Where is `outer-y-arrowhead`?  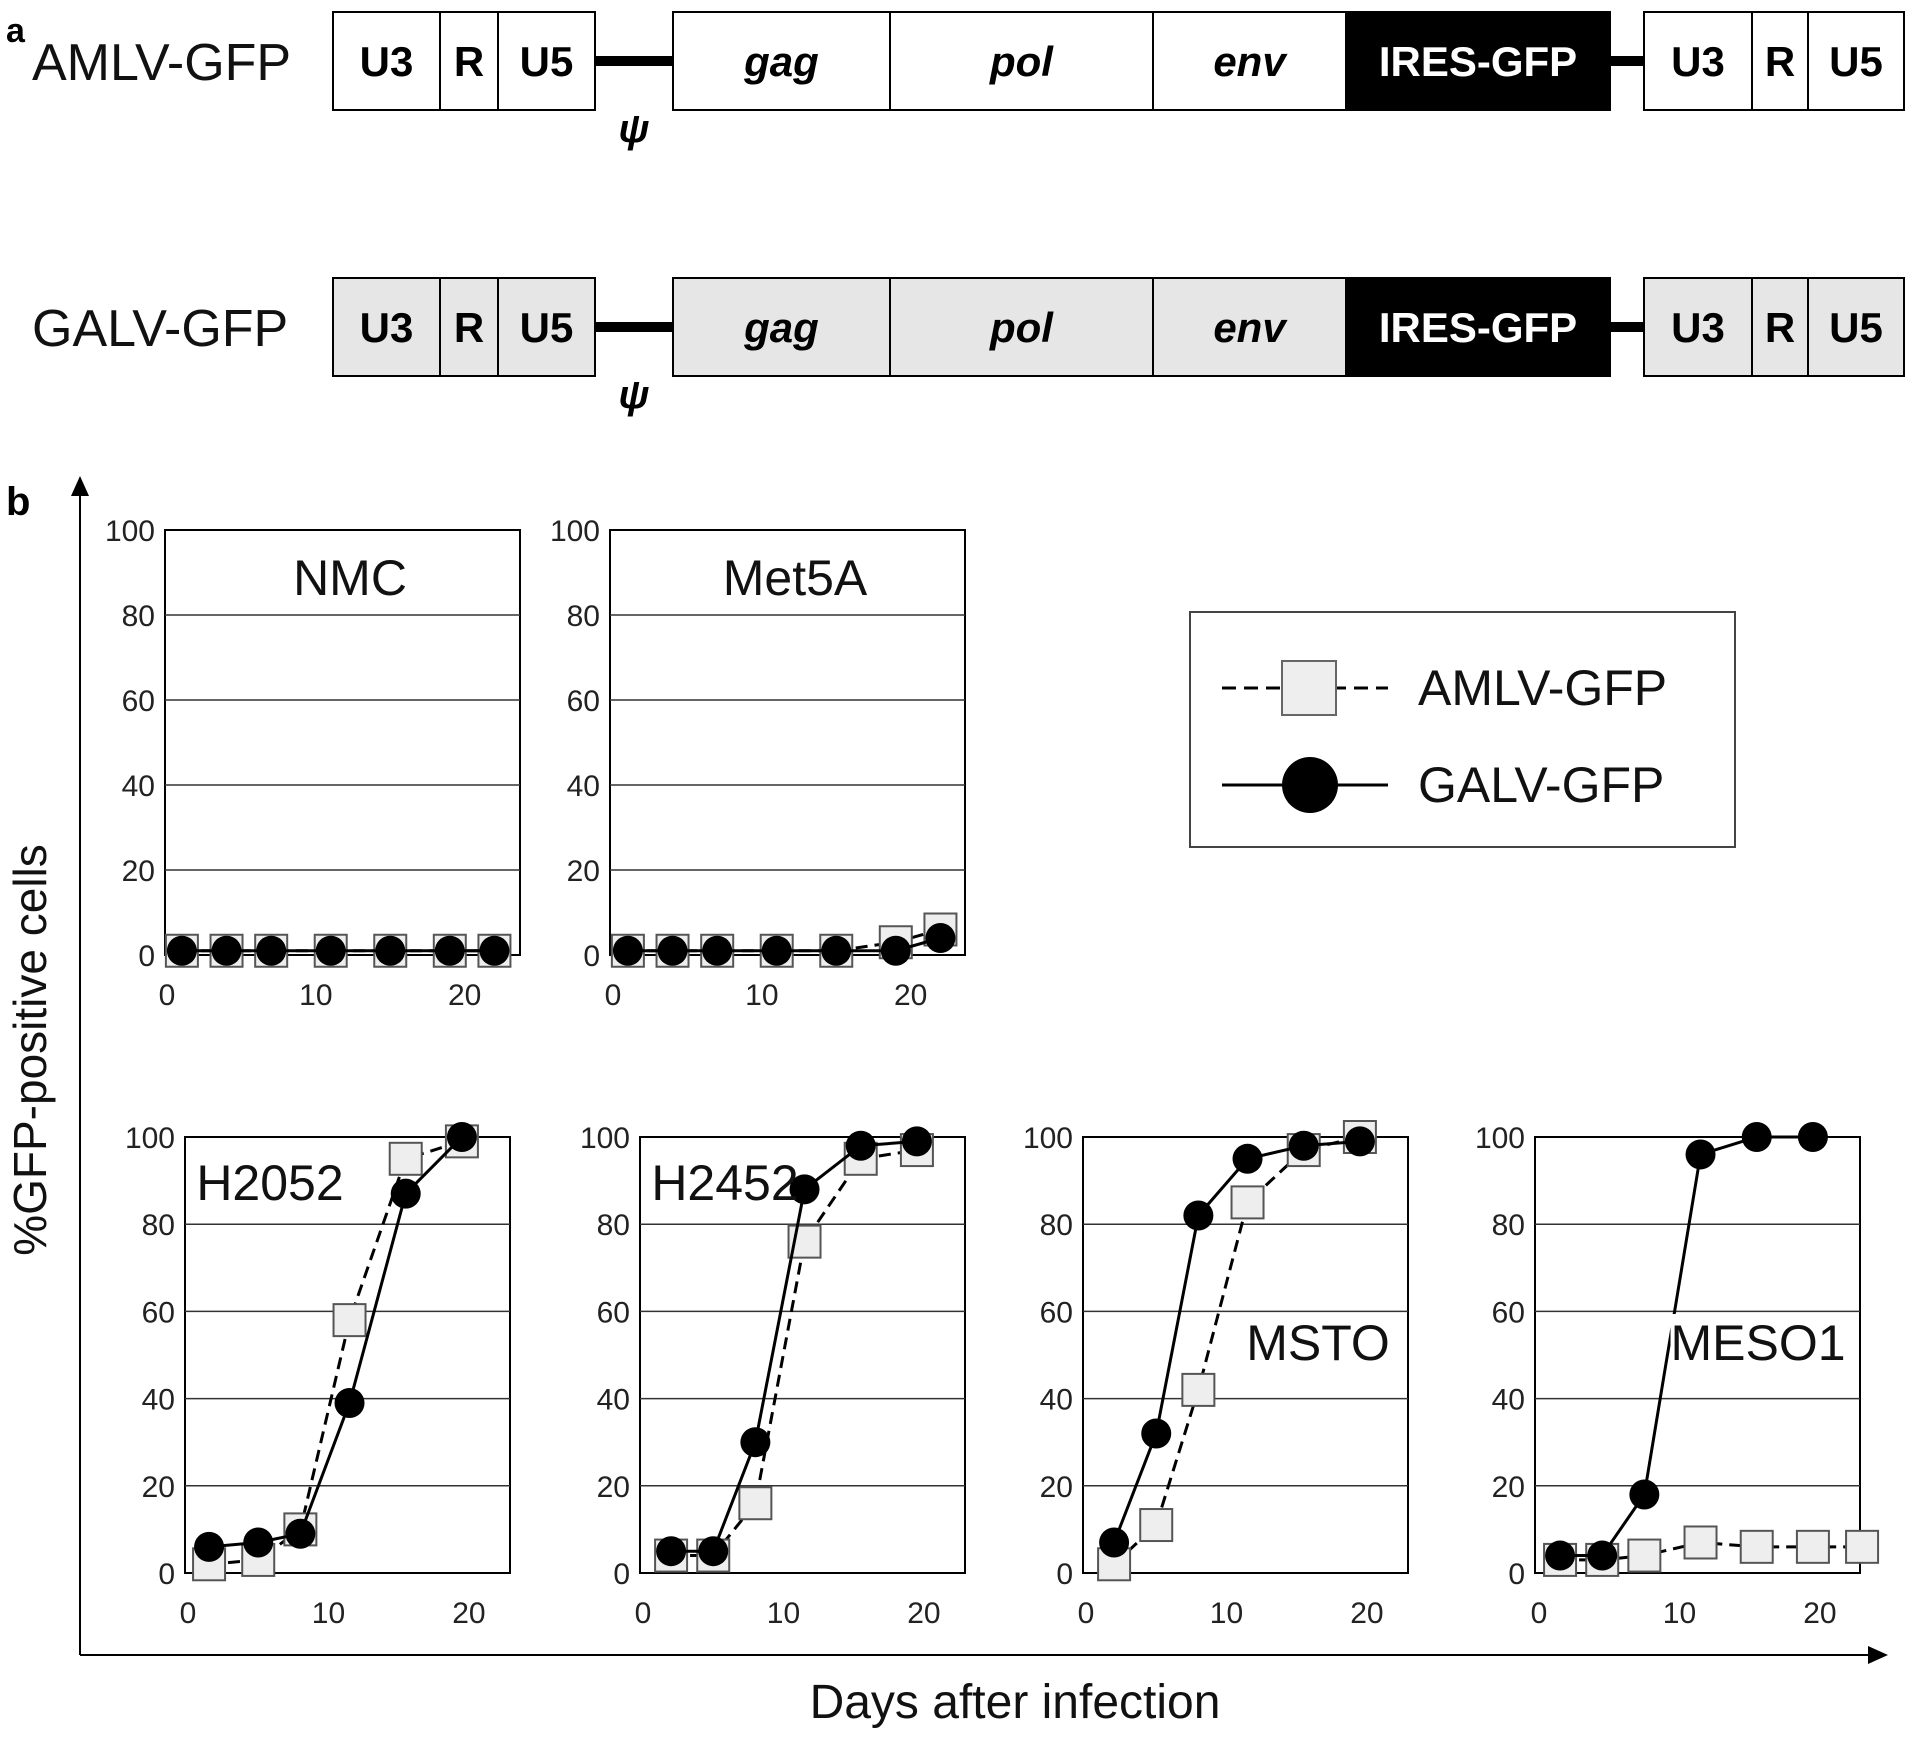
outer-y-arrowhead is located at coordinates (80, 486).